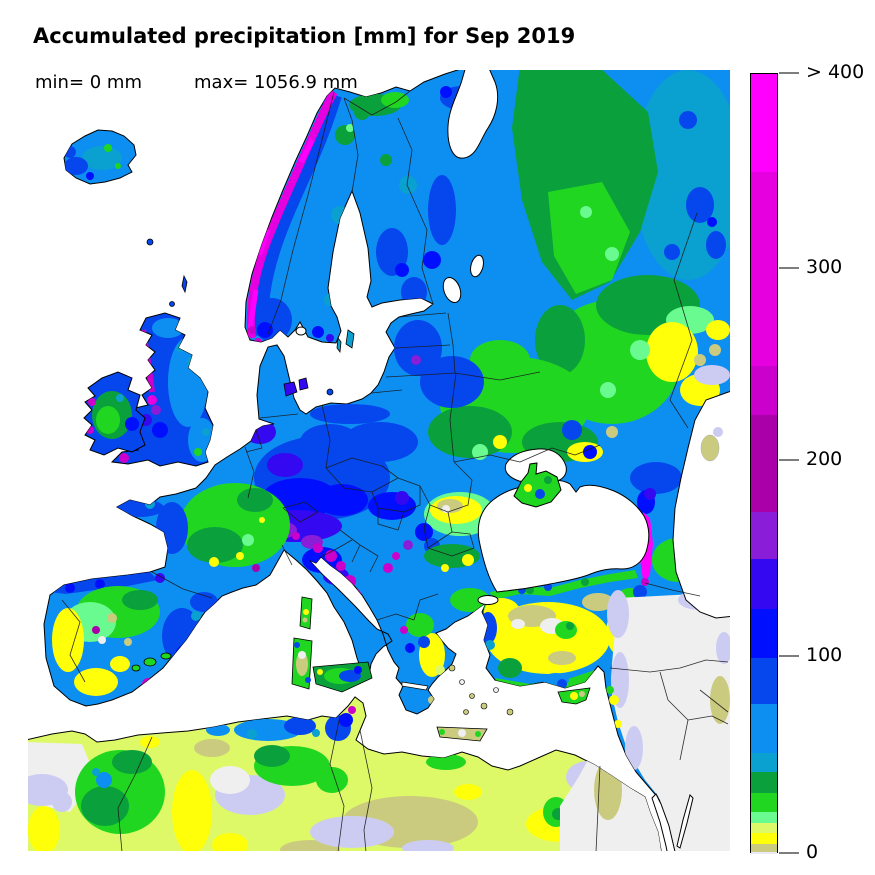 The width and height of the screenshot is (875, 875). Describe the element at coordinates (330, 392) in the screenshot. I see `bornholm` at that location.